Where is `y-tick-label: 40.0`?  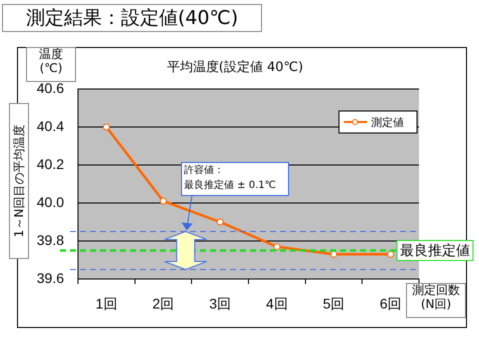
y-tick-label: 40.0 is located at coordinates (50, 202).